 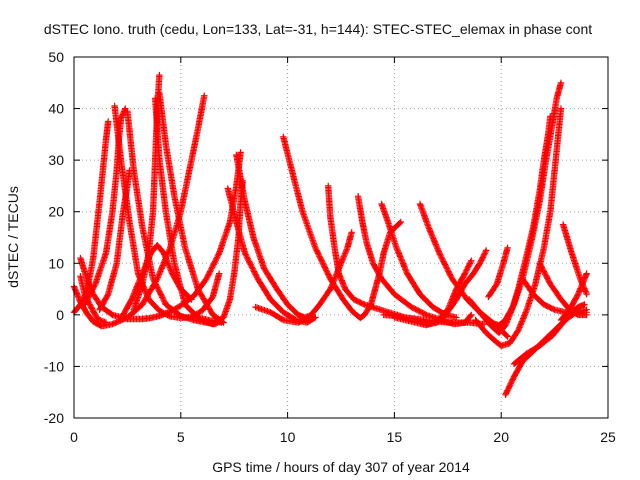 I want to click on y-tick-label: -20, so click(x=54, y=418).